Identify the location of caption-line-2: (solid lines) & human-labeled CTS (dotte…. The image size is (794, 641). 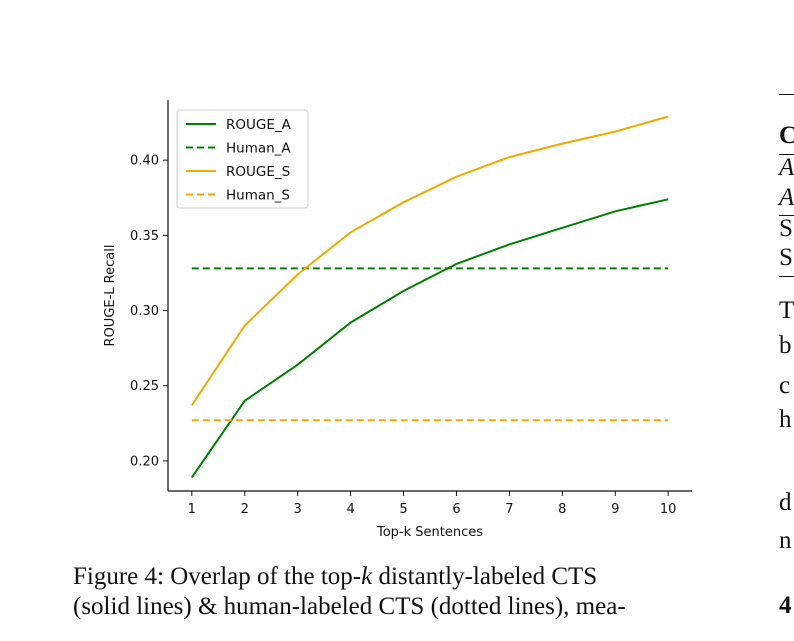
(349, 606).